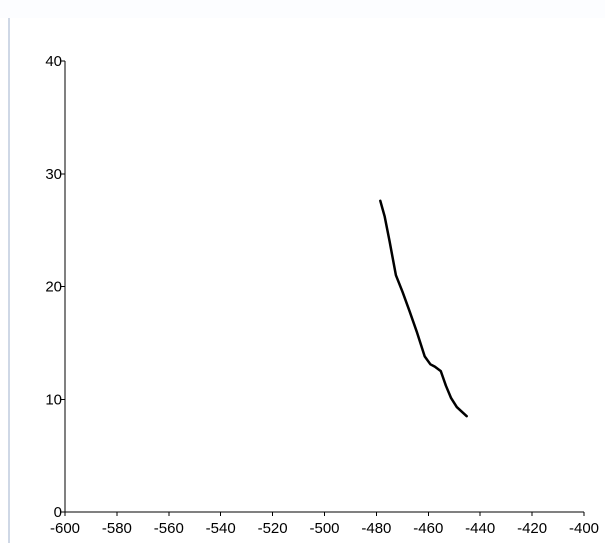 Image resolution: width=605 pixels, height=543 pixels. What do you see at coordinates (584, 528) in the screenshot?
I see `x-tick-label: -400` at bounding box center [584, 528].